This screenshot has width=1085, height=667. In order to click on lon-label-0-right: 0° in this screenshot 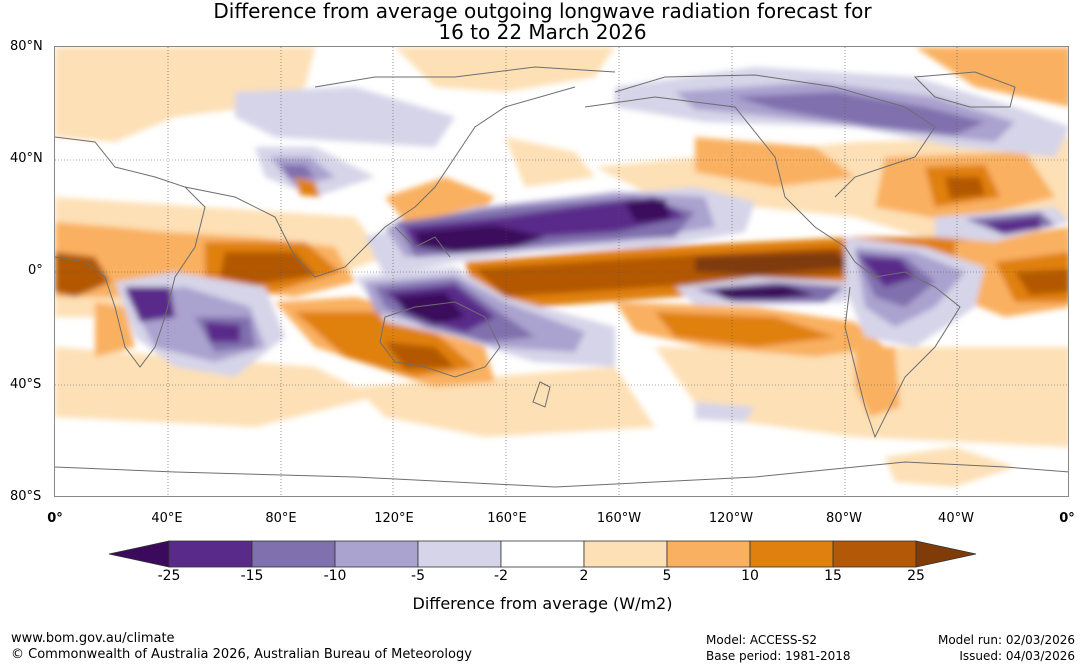, I will do `click(1067, 518)`.